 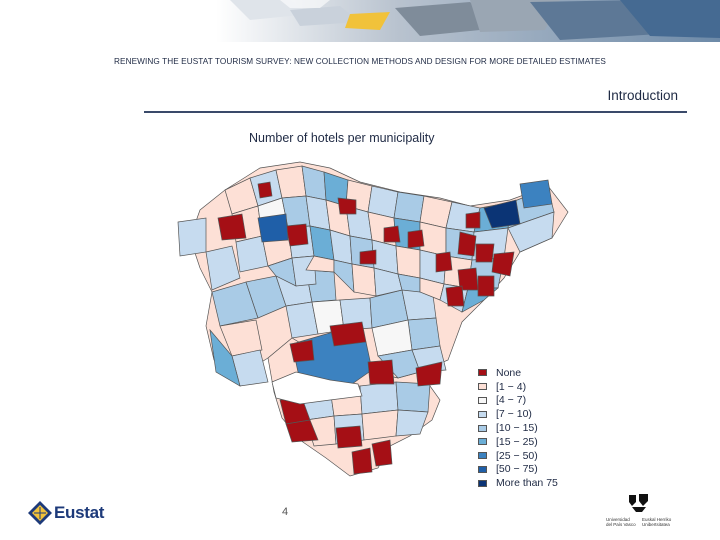 What do you see at coordinates (618, 519) in the screenshot?
I see `university-name-es-1: Universidad` at bounding box center [618, 519].